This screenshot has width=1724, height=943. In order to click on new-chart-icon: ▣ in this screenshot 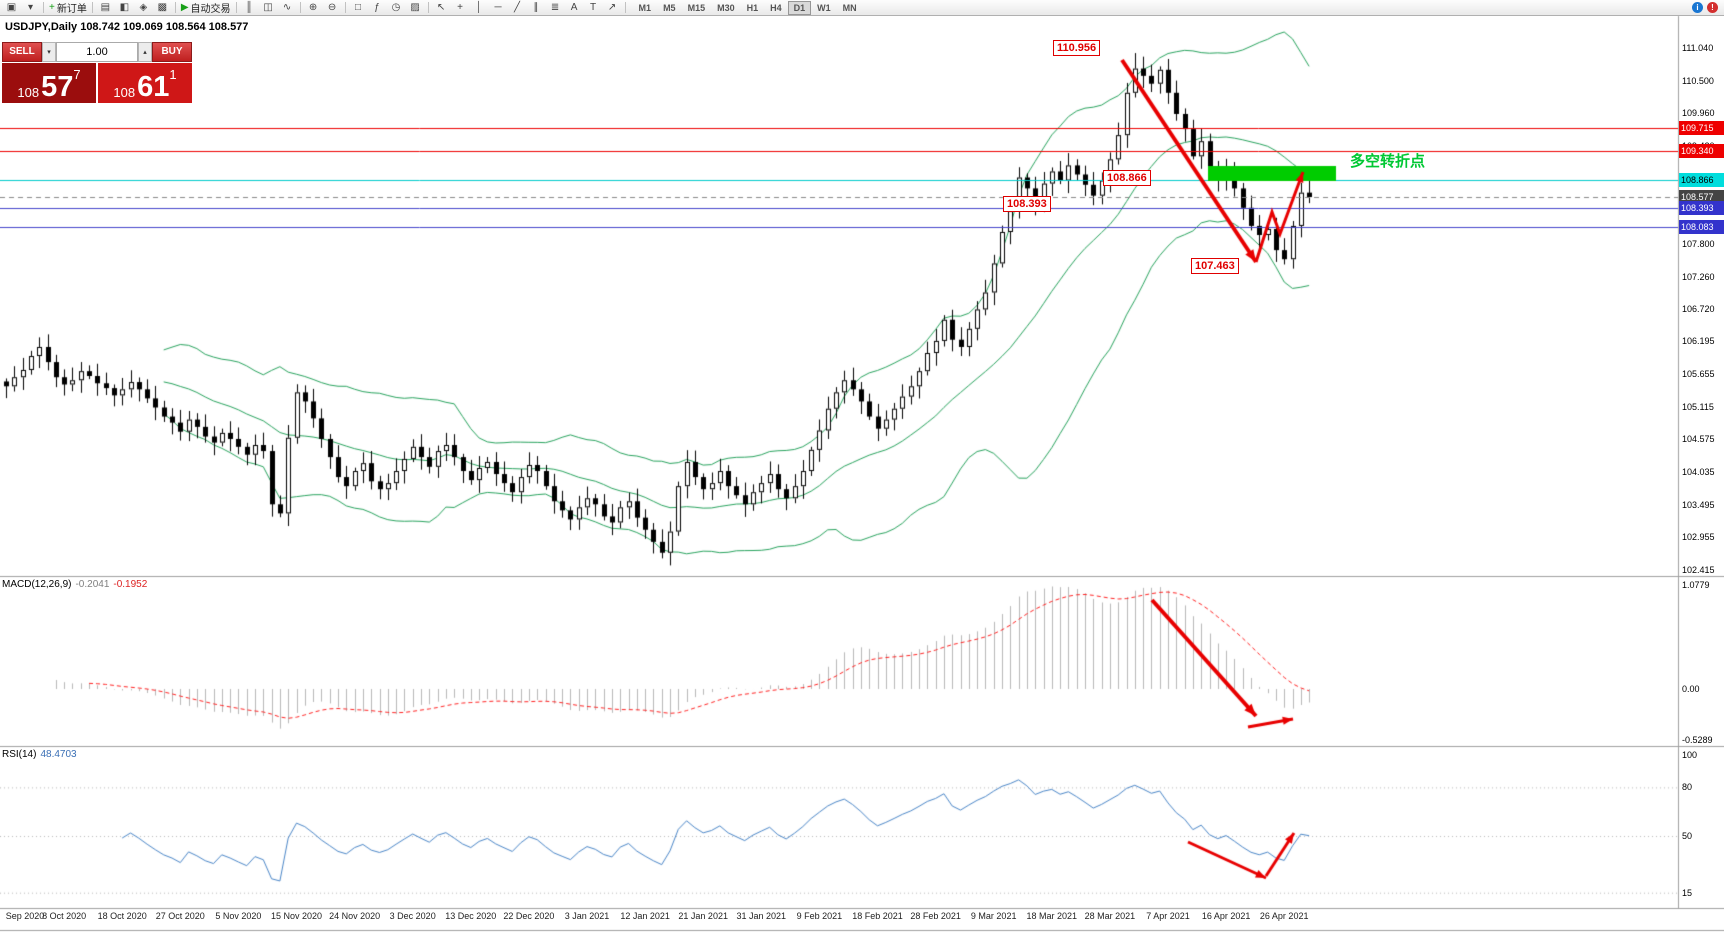, I will do `click(11, 8)`.